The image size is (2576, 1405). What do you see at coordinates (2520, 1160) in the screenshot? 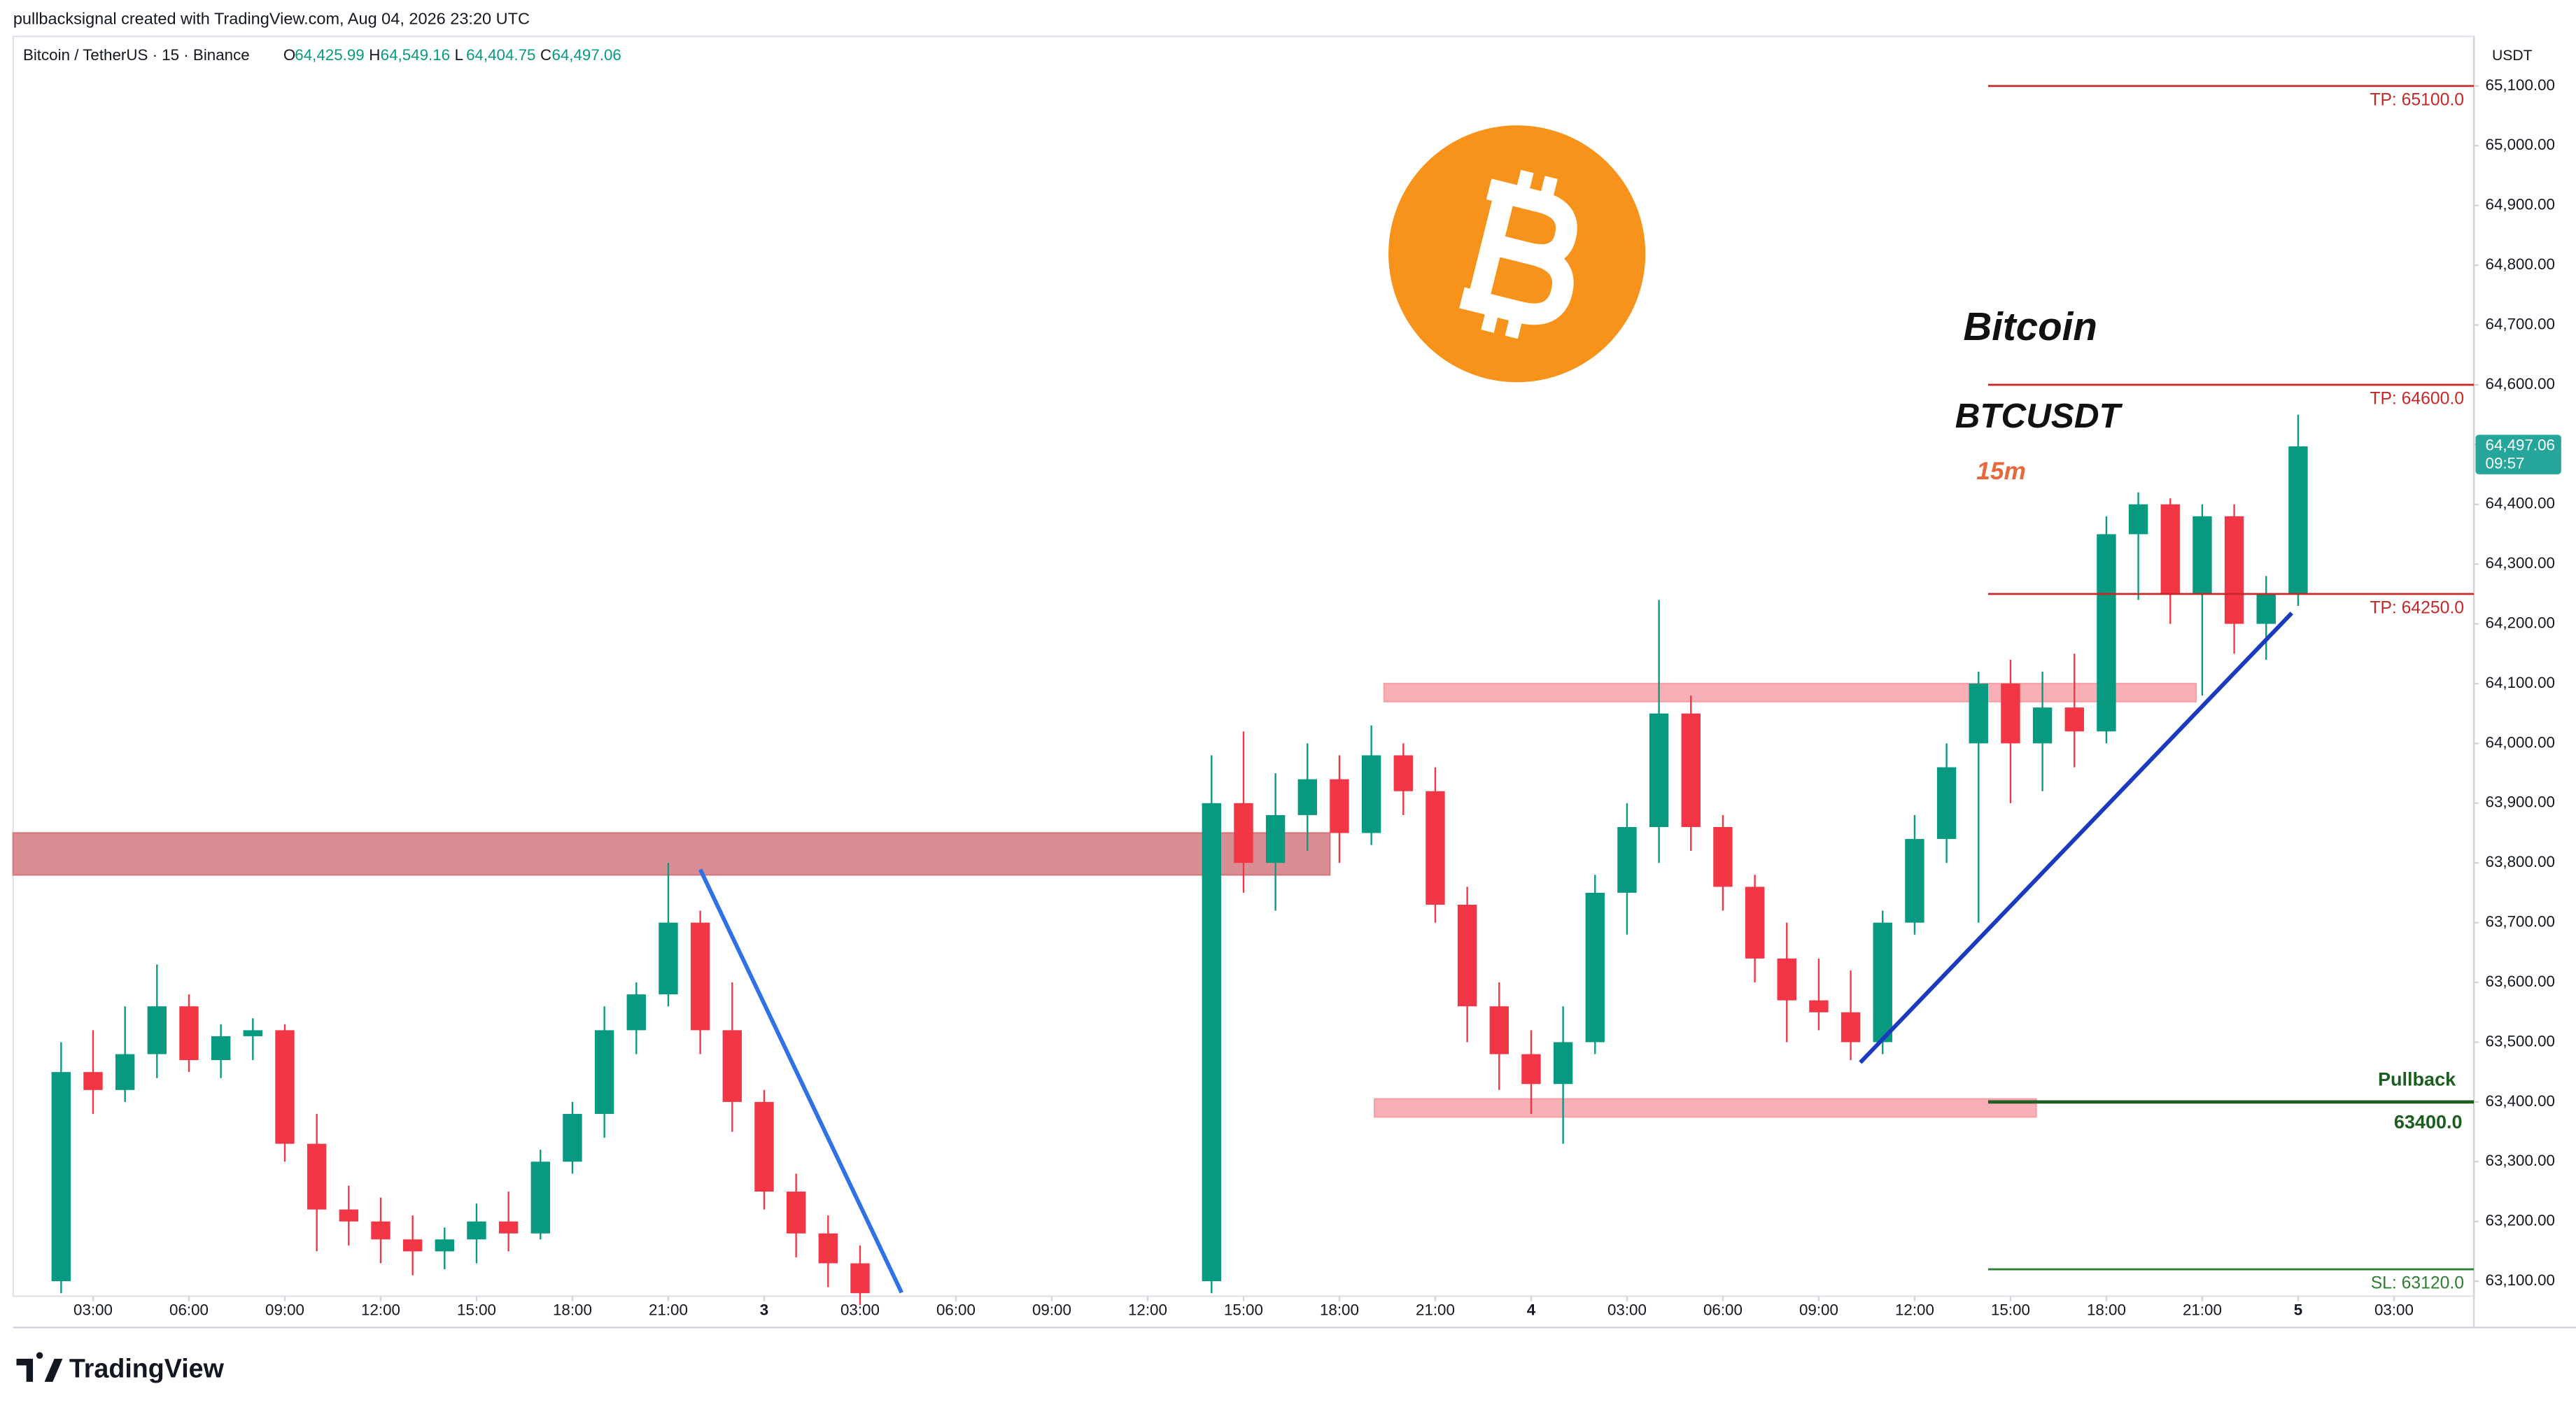
I see `y-tick-label: 63,300.00` at bounding box center [2520, 1160].